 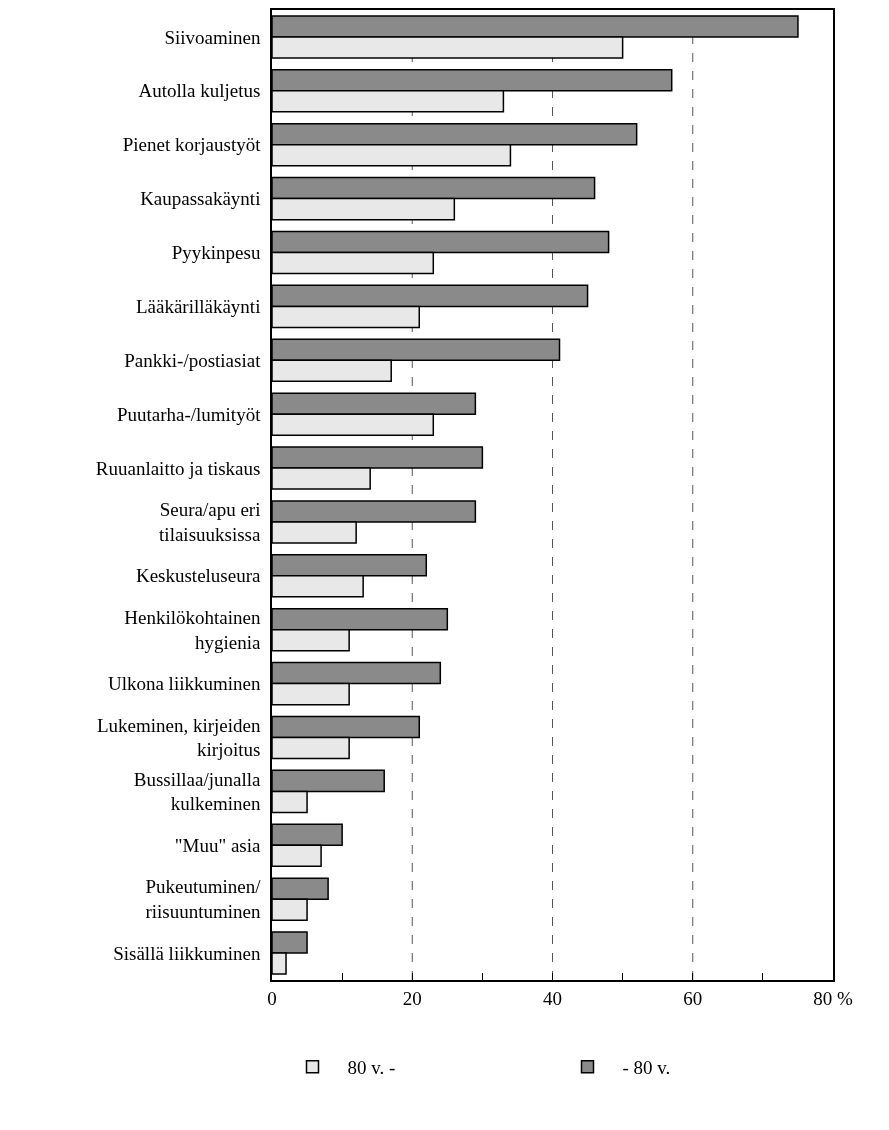 What do you see at coordinates (192, 630) in the screenshot?
I see `y-tick-label: Henkilökohtainen hygienia` at bounding box center [192, 630].